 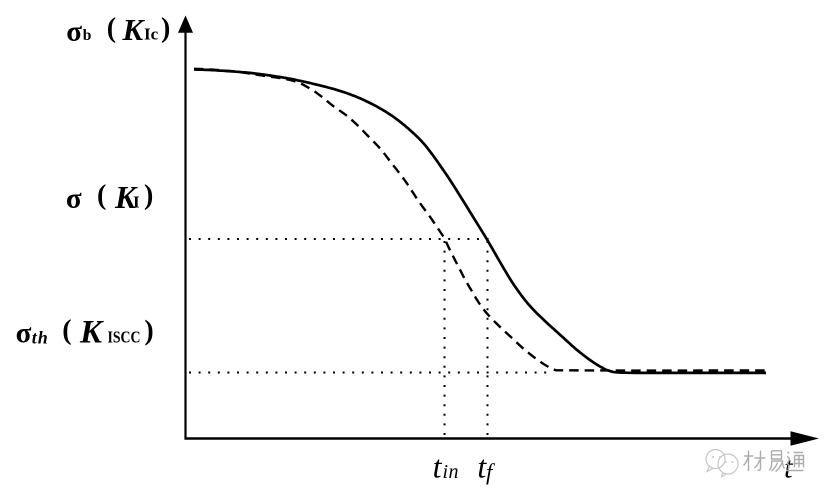 I want to click on svg-text: f, so click(x=491, y=471).